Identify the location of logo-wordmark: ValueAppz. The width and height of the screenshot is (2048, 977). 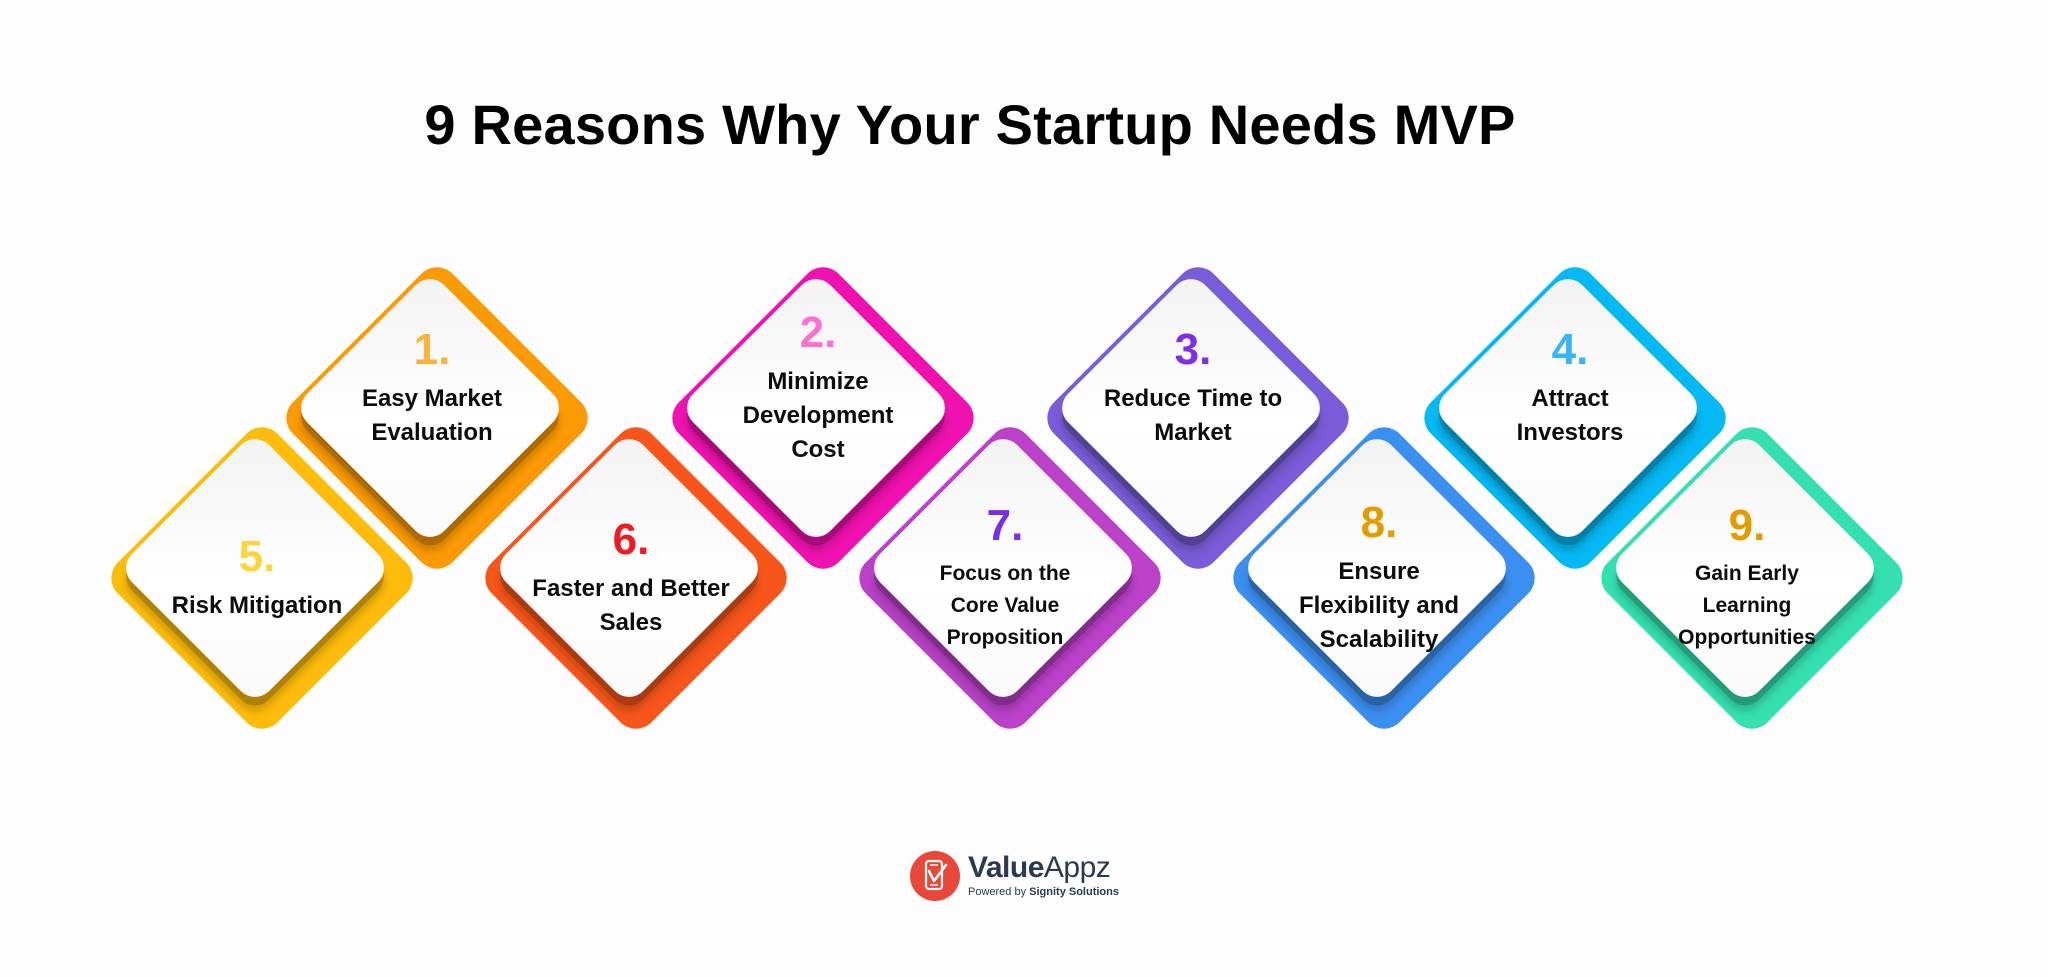
(1043, 868).